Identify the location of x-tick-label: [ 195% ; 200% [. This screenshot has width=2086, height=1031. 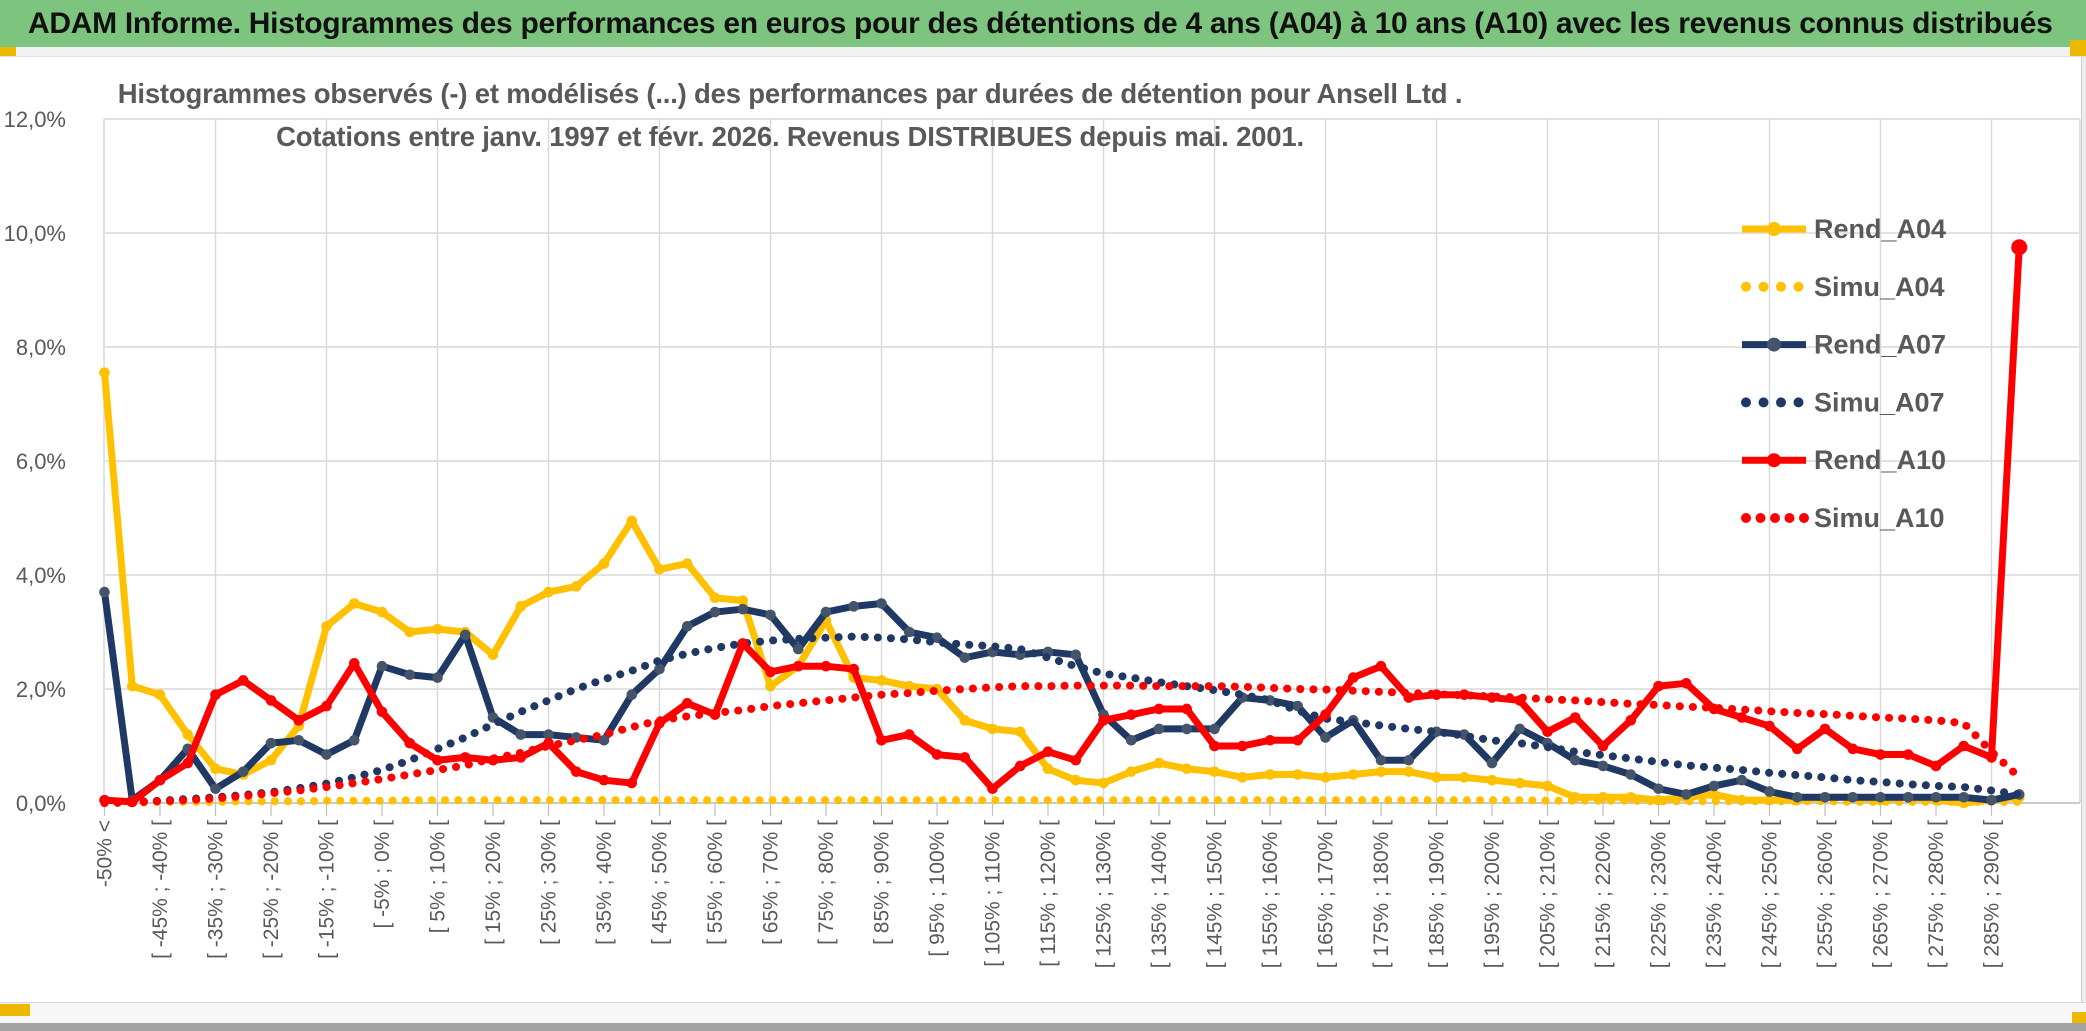
(1492, 894).